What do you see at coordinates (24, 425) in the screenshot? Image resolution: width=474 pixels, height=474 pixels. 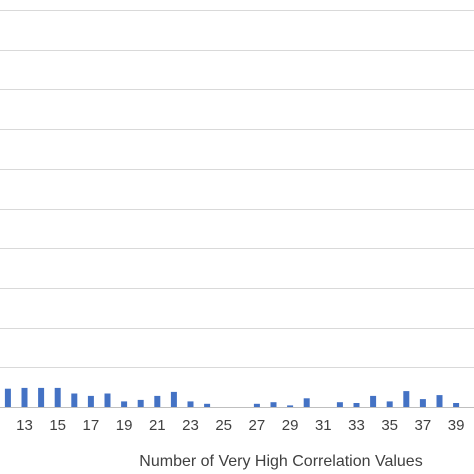 I see `x-tick-label-13: 13` at bounding box center [24, 425].